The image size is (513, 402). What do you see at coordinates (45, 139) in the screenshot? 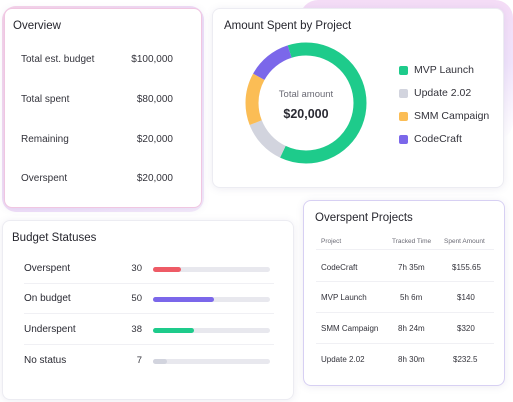
I see `overview-label: Remaining` at bounding box center [45, 139].